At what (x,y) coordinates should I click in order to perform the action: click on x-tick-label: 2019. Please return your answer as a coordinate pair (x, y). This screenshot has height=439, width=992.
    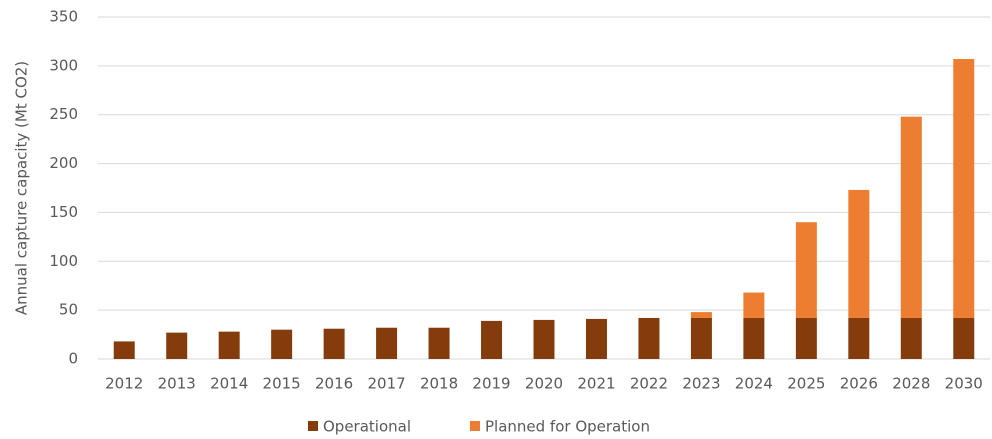
    Looking at the image, I should click on (491, 384).